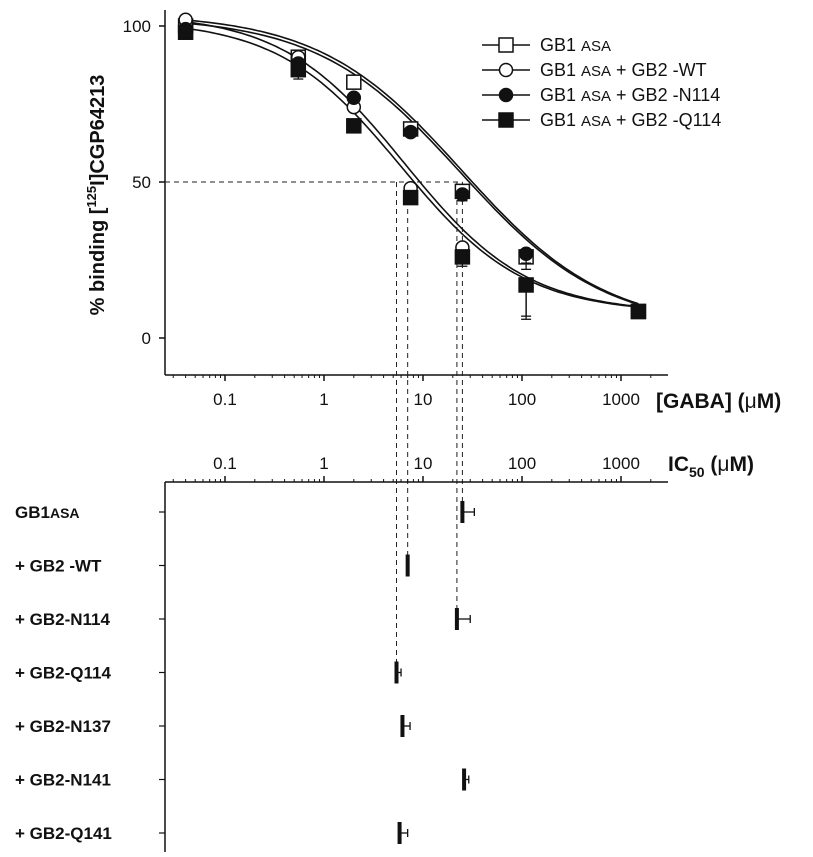 Image resolution: width=813 pixels, height=857 pixels. I want to click on legend-entry-1: GB1 ASA, so click(575, 45).